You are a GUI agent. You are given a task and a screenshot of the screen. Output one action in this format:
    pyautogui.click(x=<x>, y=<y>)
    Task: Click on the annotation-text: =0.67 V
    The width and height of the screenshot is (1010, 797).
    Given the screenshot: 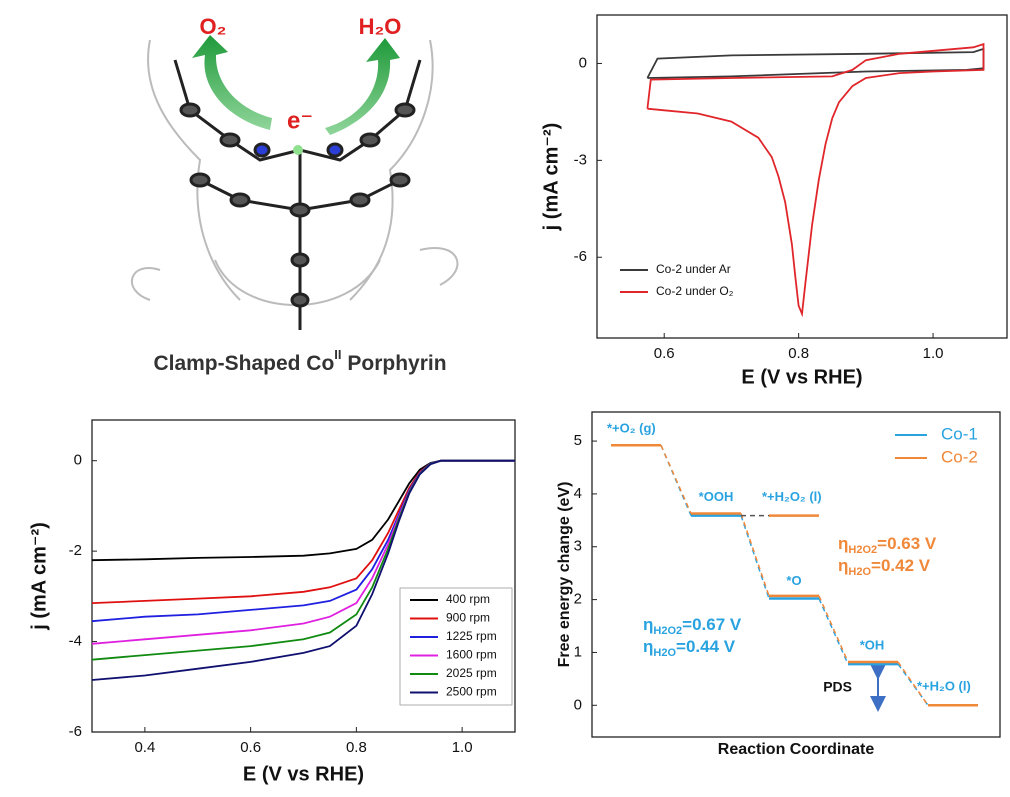 What is the action you would take?
    pyautogui.click(x=712, y=624)
    